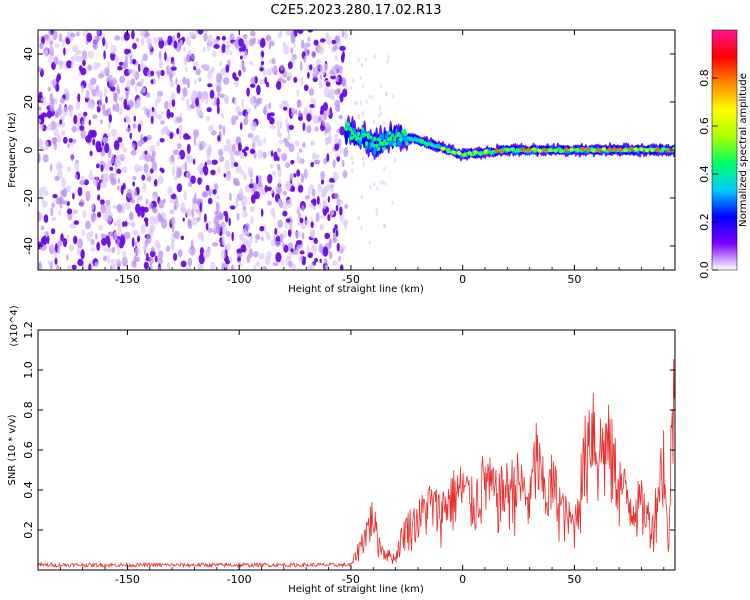 This screenshot has width=750, height=600. Describe the element at coordinates (355, 10) in the screenshot. I see `figure-title: C2E5.2023.280.17.02.R13` at that location.